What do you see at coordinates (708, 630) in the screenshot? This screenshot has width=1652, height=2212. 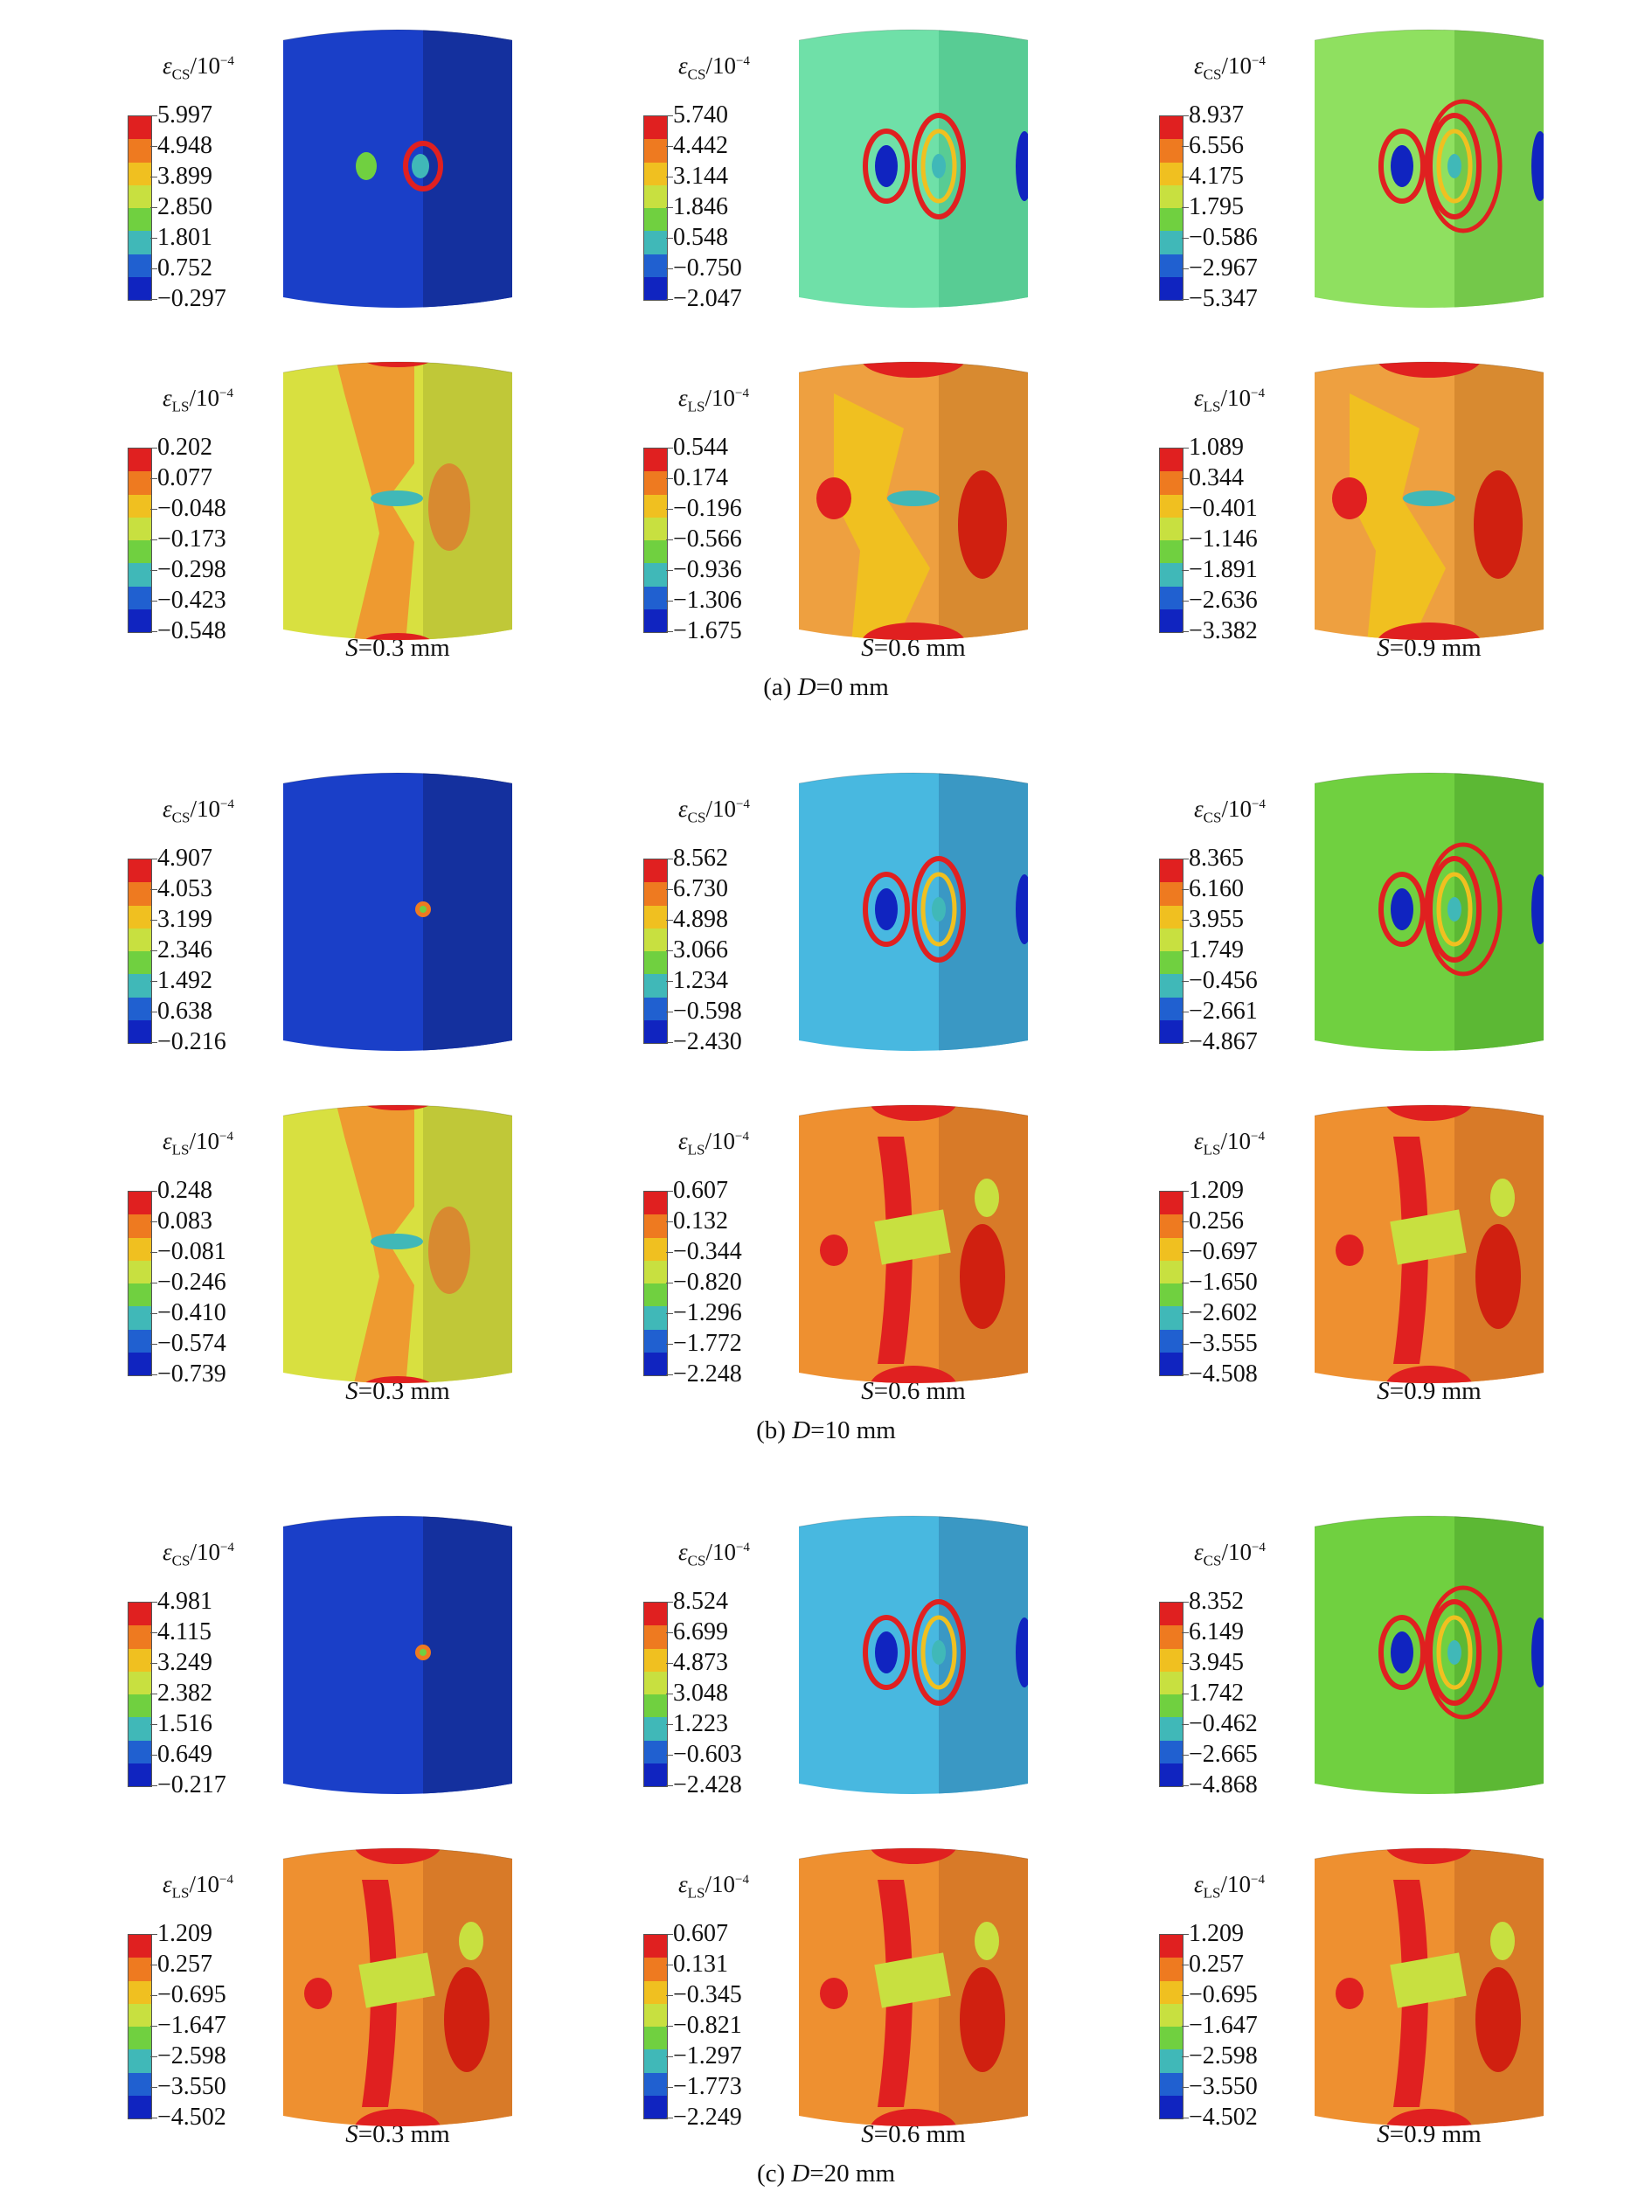 I see `colorbar-value: −1.675` at bounding box center [708, 630].